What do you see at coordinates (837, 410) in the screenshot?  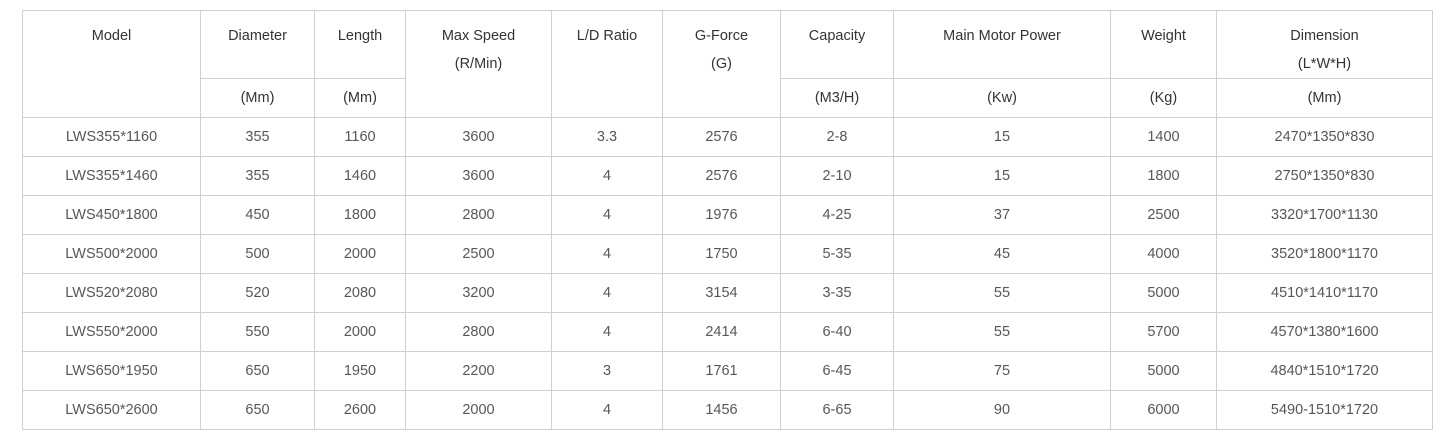 I see `cell-capacity: 6-65` at bounding box center [837, 410].